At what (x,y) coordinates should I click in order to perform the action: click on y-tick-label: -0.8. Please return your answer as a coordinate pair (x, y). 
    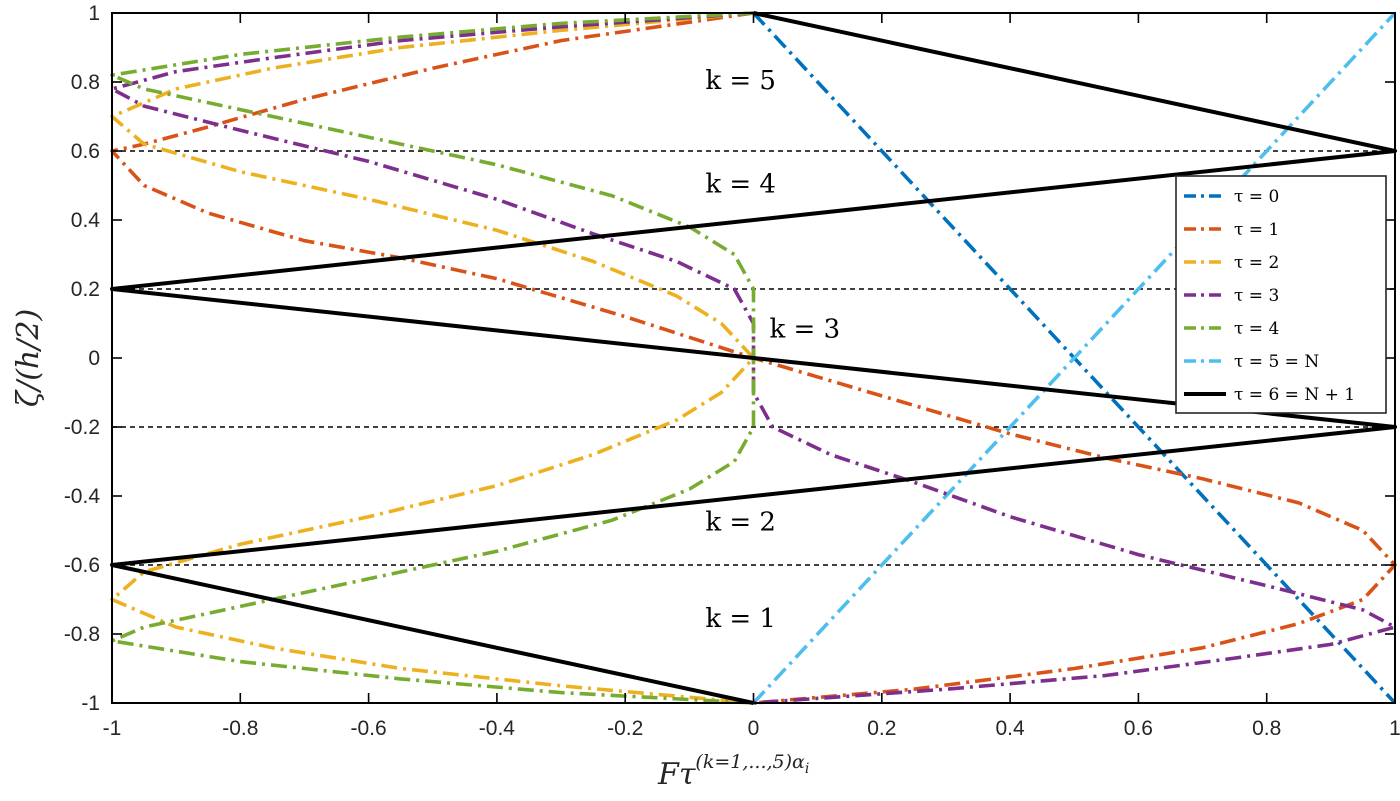
    Looking at the image, I should click on (82, 634).